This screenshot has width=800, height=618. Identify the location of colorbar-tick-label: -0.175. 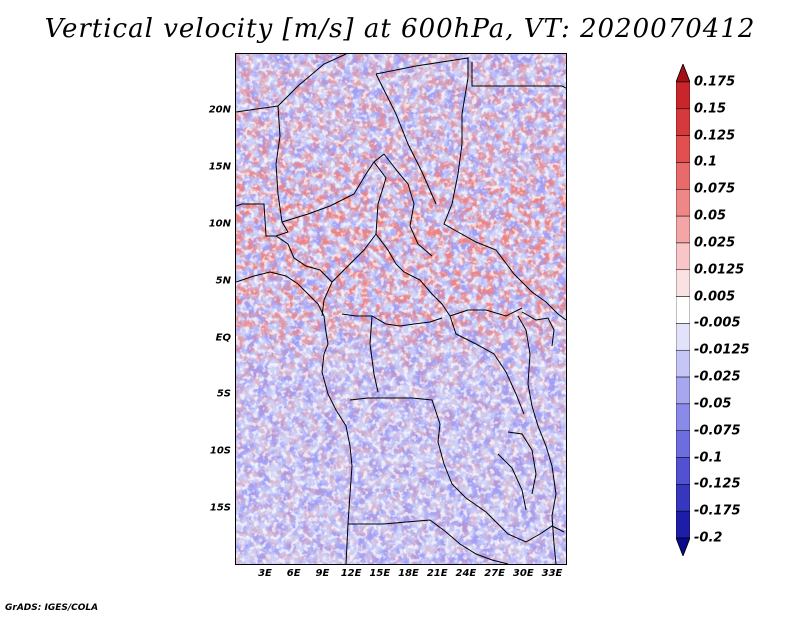
(717, 511).